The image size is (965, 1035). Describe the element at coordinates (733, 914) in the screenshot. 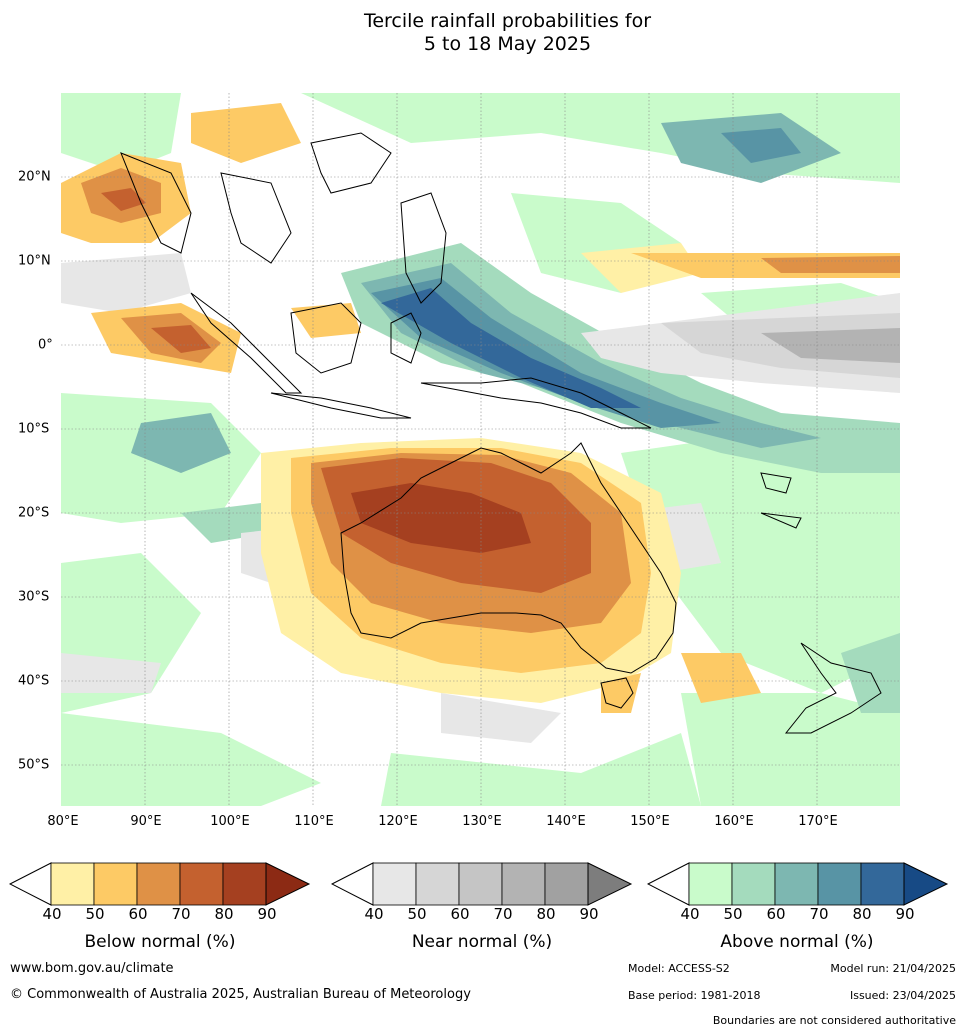

I see `above-tick-50: 50` at that location.